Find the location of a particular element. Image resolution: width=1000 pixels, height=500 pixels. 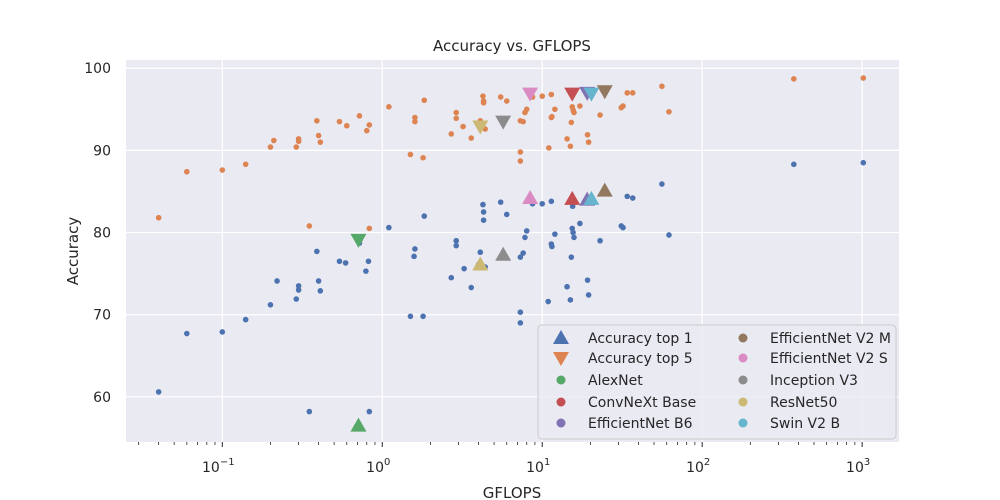

top5-efficientnet-v2-s-marker is located at coordinates (530, 94).